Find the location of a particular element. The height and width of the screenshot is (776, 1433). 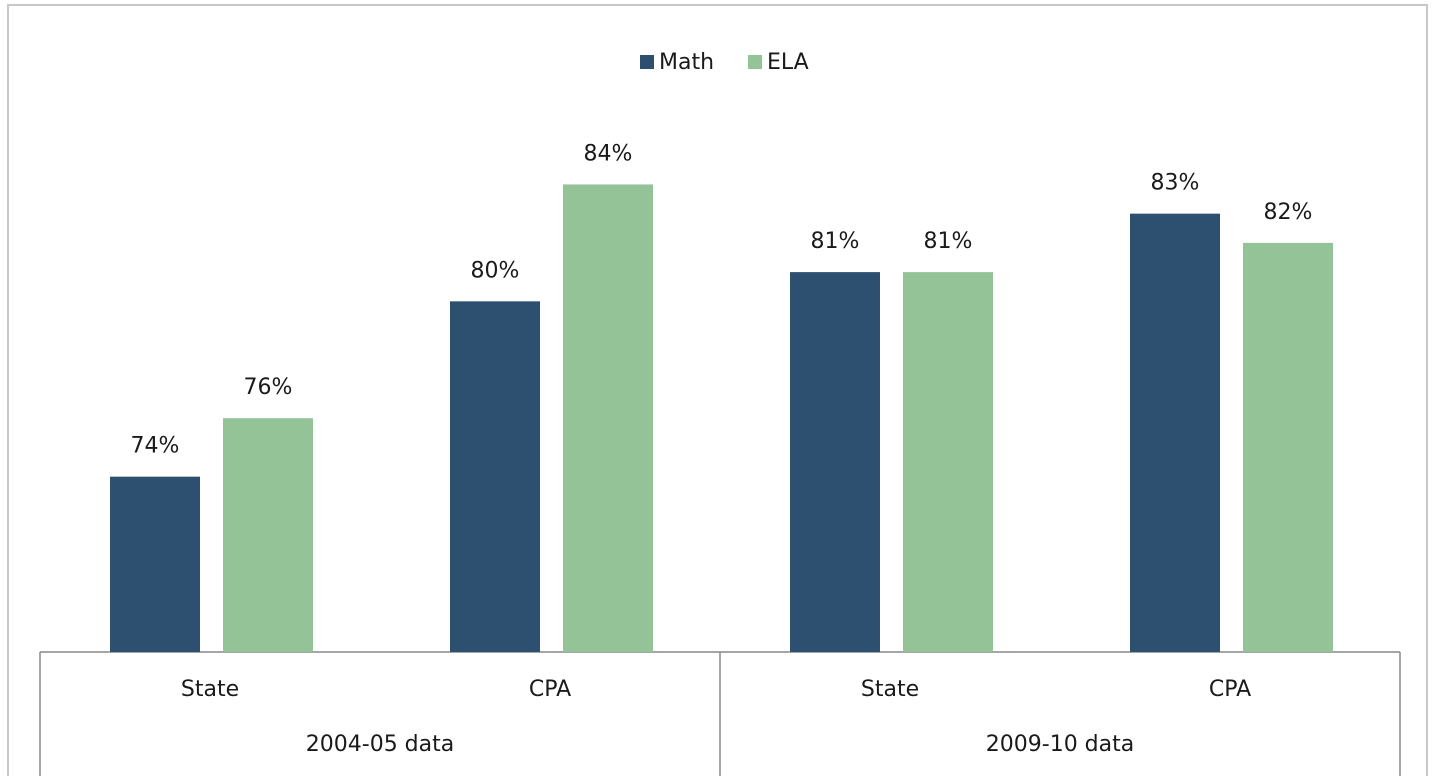

group-label: 2009-10 data is located at coordinates (1060, 744).